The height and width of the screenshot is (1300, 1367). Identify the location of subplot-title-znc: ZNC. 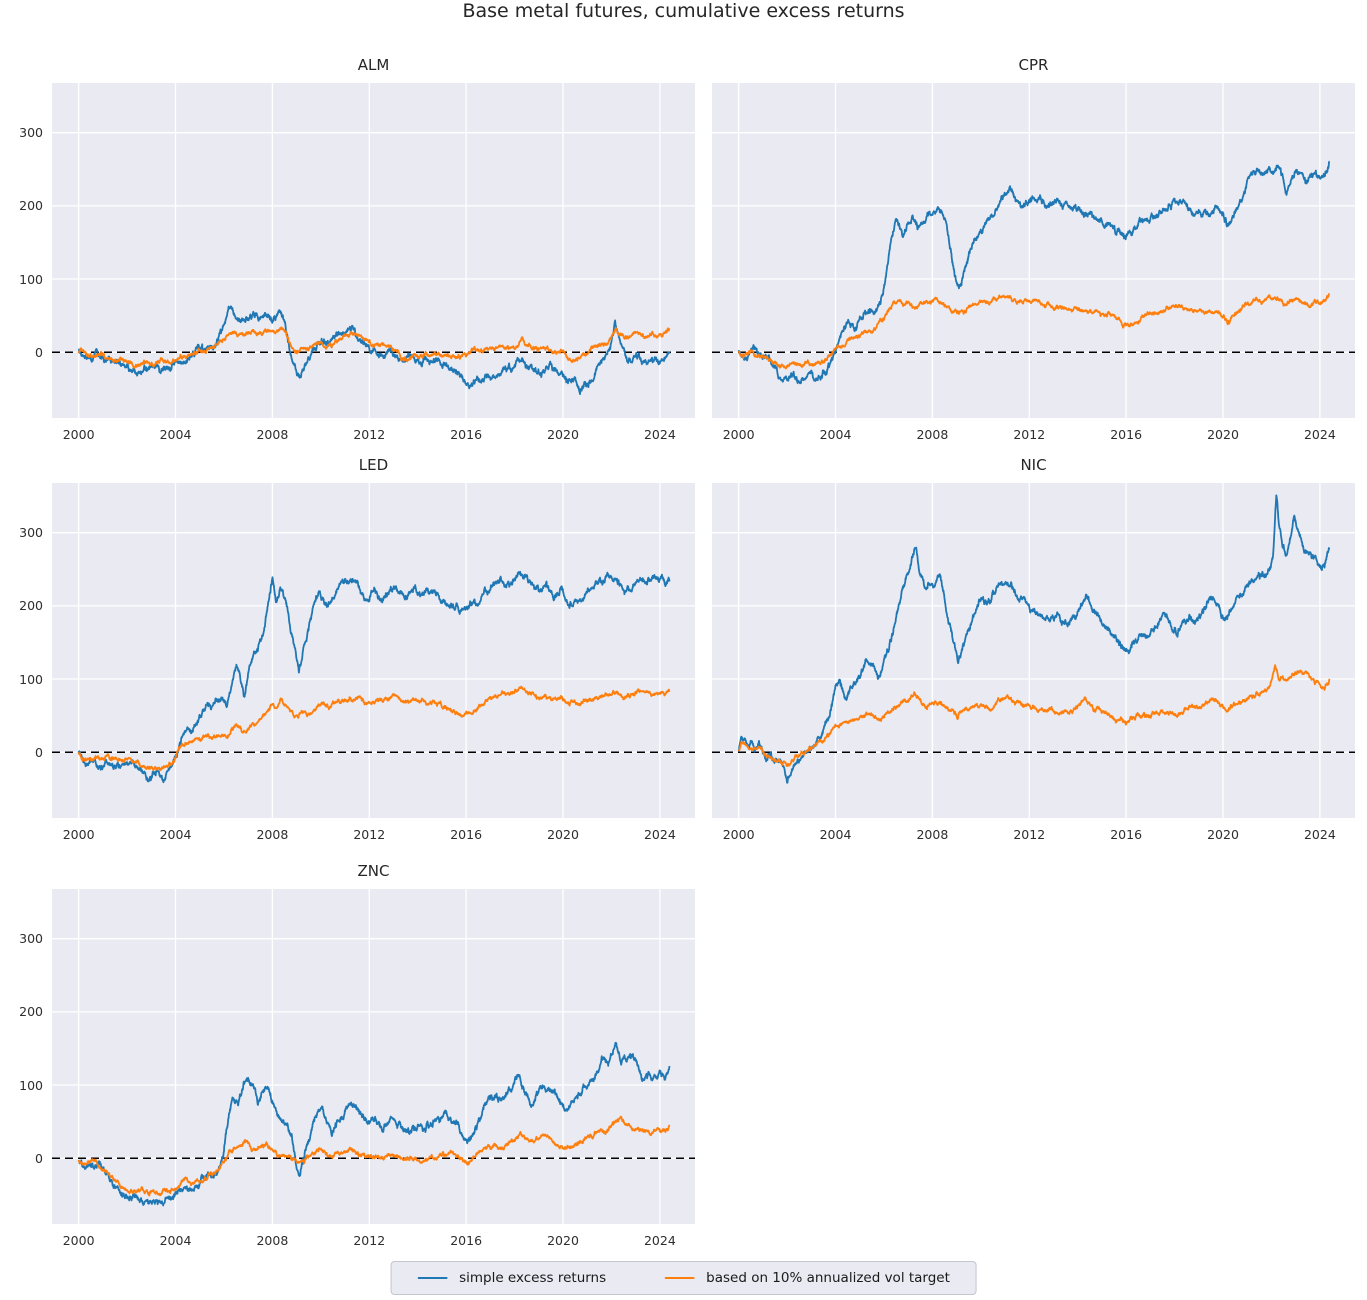
(373, 871).